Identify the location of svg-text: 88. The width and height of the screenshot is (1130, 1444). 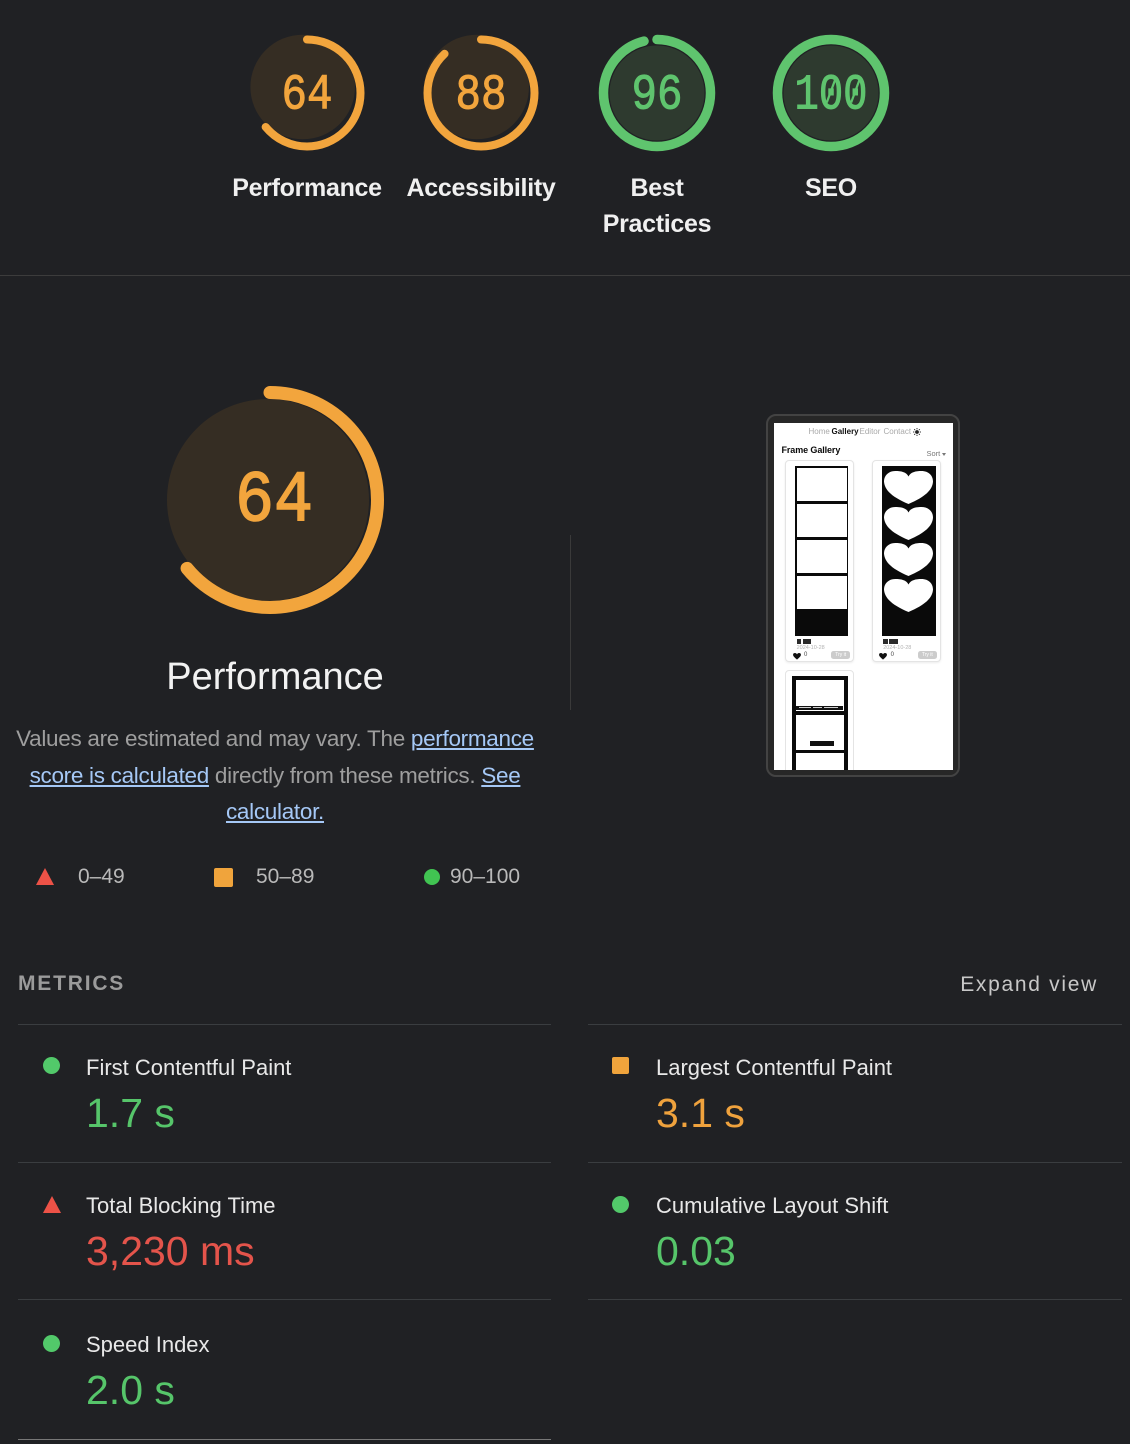
(481, 96).